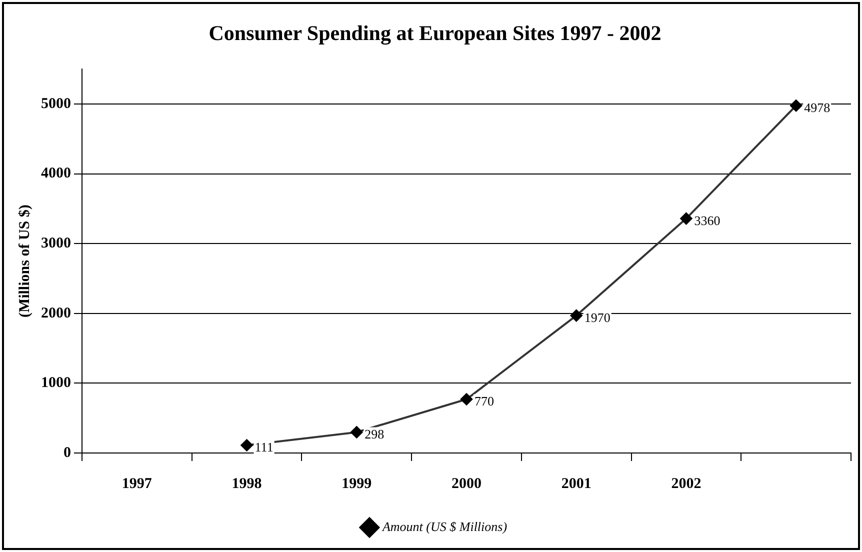 This screenshot has width=862, height=552. Describe the element at coordinates (357, 484) in the screenshot. I see `x-tick-label: 1999` at that location.